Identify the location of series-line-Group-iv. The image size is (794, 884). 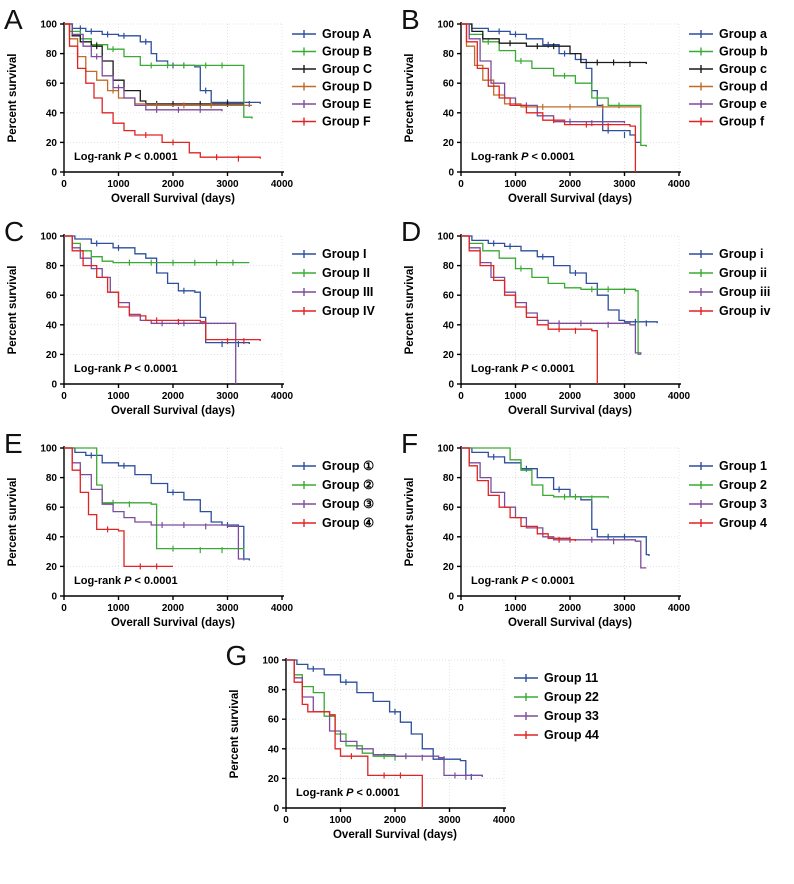
(529, 309).